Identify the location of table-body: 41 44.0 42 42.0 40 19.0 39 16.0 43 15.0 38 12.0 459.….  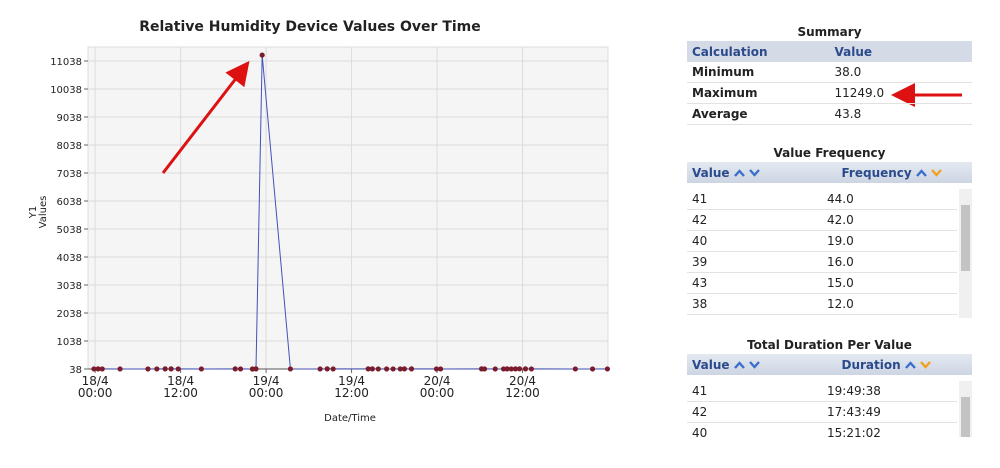
(829, 253).